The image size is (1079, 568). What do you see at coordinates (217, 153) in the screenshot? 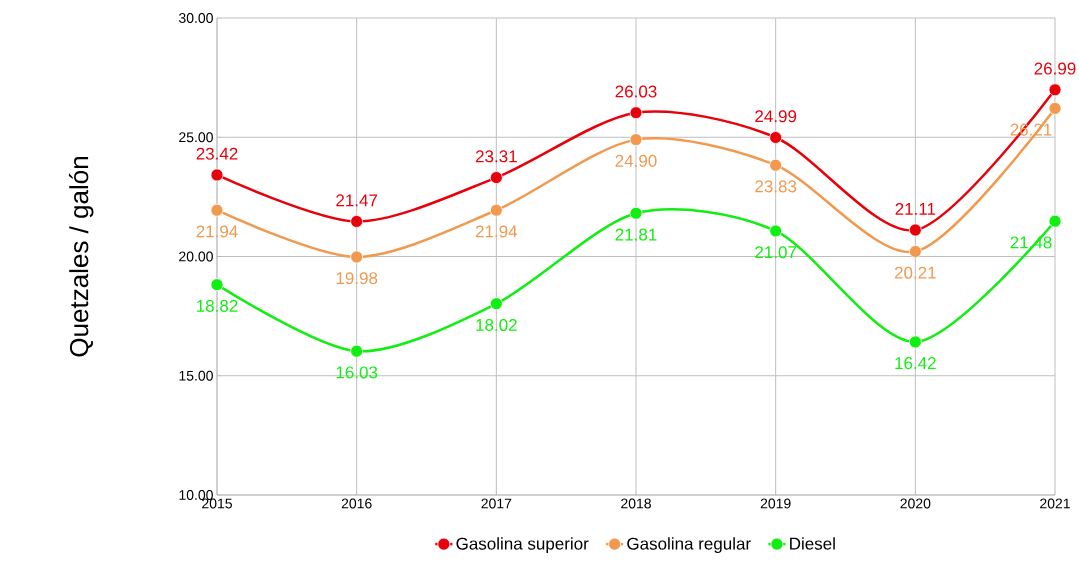
I see `data-label: 23.42` at bounding box center [217, 153].